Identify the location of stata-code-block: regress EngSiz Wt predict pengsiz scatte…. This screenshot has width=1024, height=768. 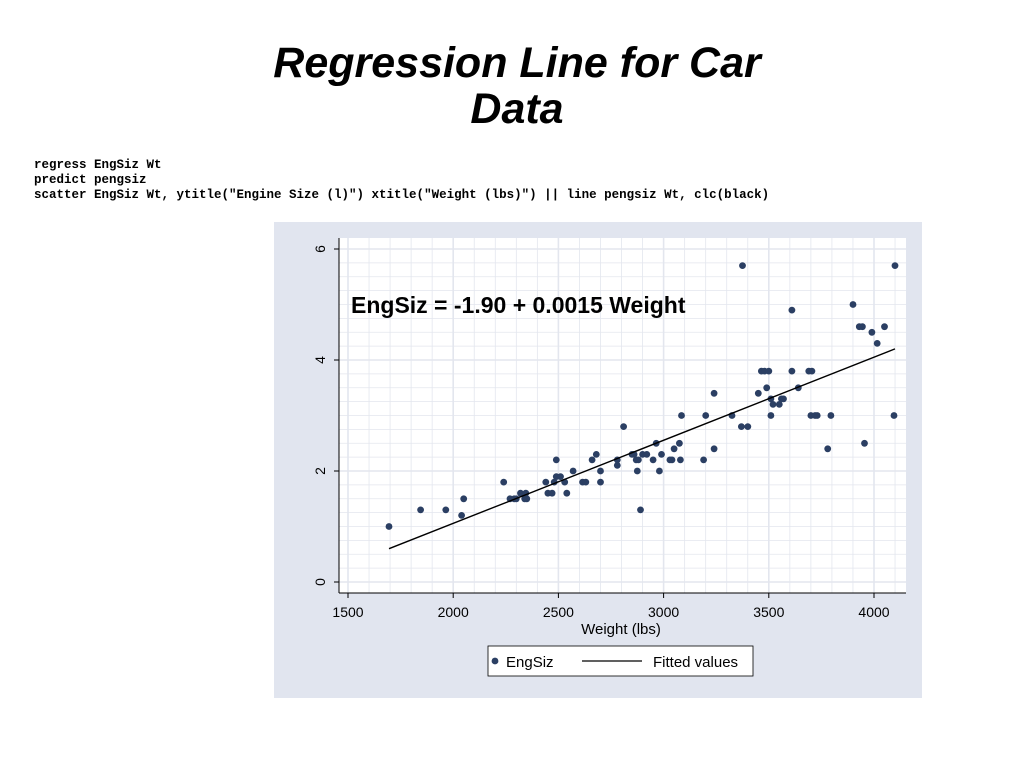
(401, 180).